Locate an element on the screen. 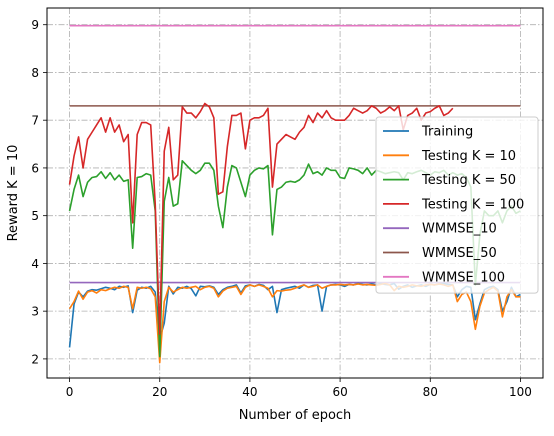 The image size is (554, 436). legend-label: Testing K = 50 is located at coordinates (468, 180).